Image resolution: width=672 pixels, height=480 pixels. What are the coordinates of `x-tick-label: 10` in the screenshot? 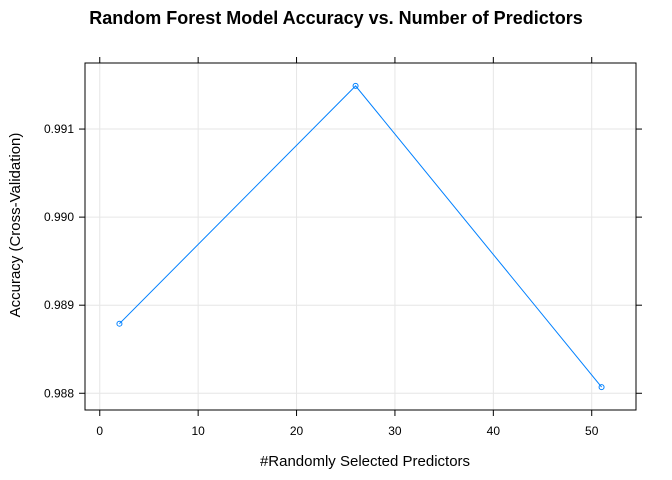 It's located at (198, 431).